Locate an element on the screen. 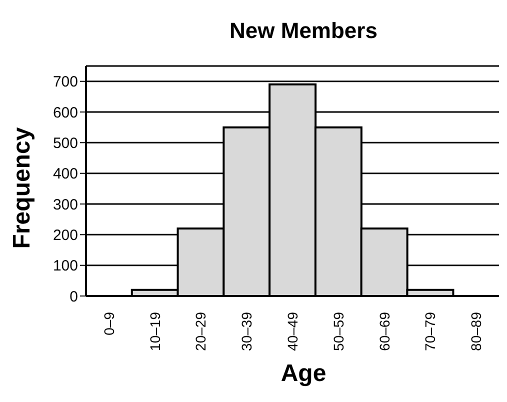 This screenshot has height=402, width=507. x-tick-label: 50–59 is located at coordinates (338, 331).